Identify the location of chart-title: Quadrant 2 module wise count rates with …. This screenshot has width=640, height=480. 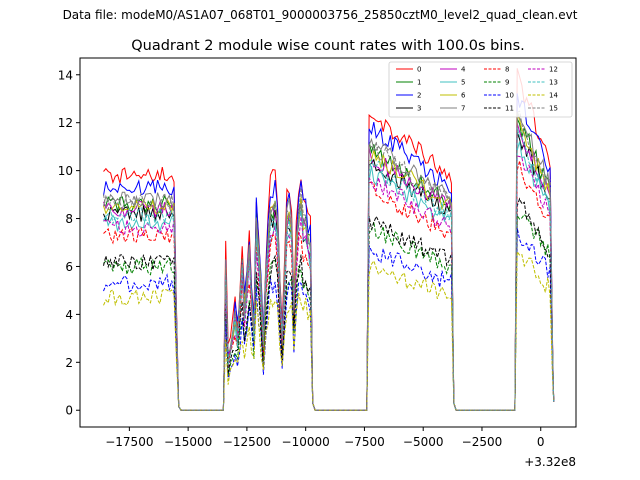
(328, 46).